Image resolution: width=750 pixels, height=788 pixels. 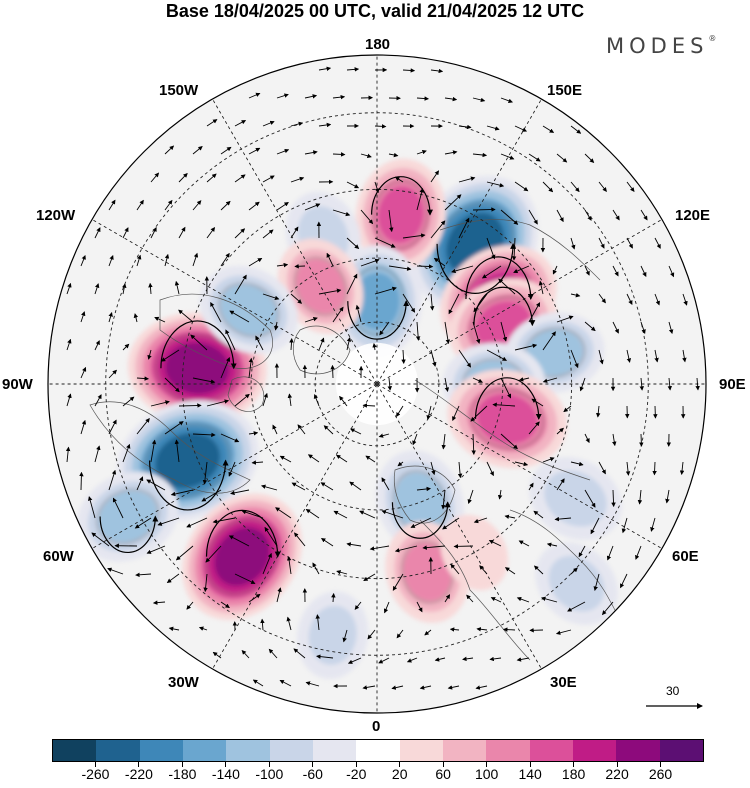 I want to click on lon-label-90e: 90E, so click(x=732, y=384).